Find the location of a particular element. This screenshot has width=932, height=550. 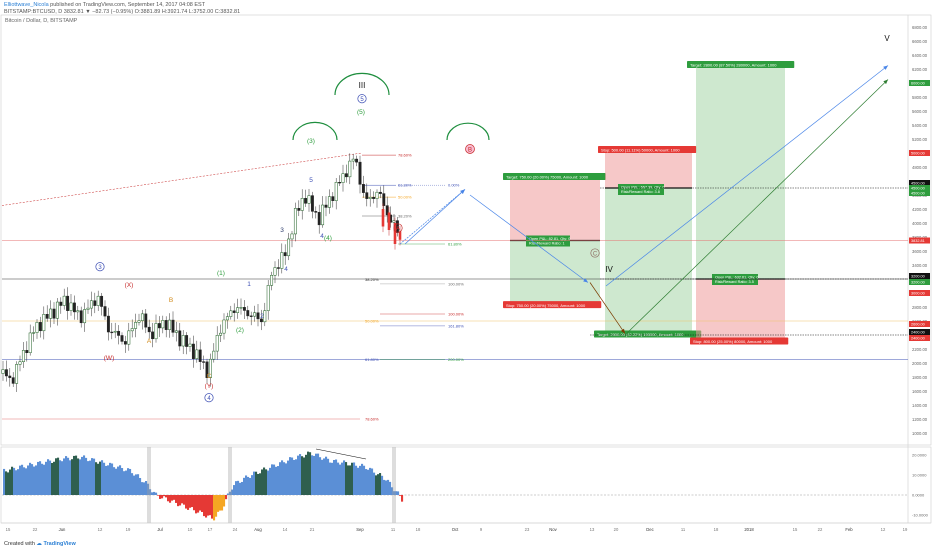

loss-zone is located at coordinates (740, 310).